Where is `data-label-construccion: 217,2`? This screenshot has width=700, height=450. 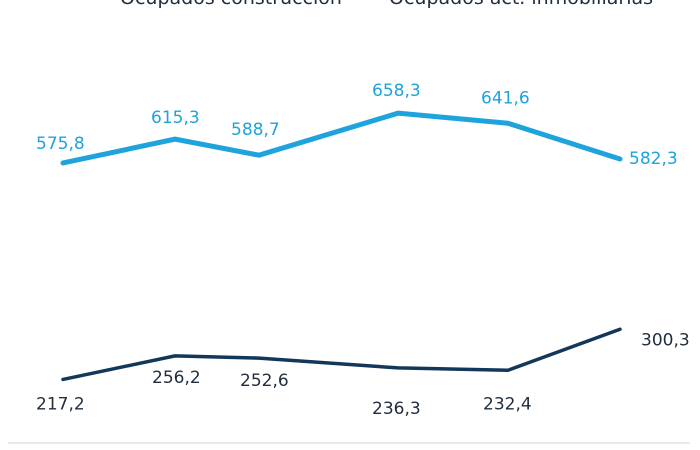
data-label-construccion: 217,2 is located at coordinates (60, 404).